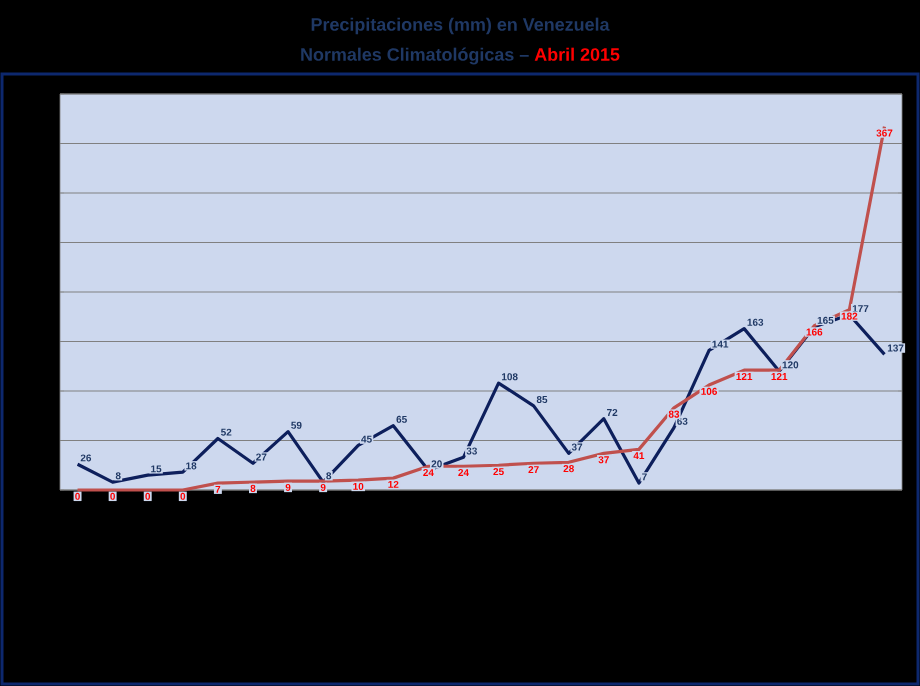 This screenshot has height=686, width=920. Describe the element at coordinates (577, 54) in the screenshot. I see `text: Abril 2015` at that location.